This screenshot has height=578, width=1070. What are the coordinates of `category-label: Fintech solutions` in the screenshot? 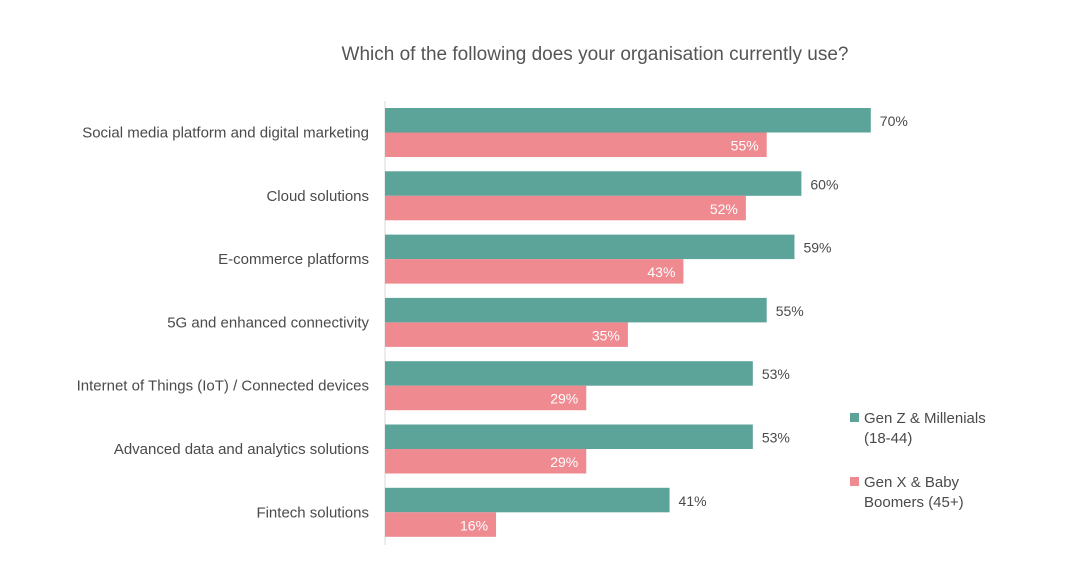 It's located at (312, 512).